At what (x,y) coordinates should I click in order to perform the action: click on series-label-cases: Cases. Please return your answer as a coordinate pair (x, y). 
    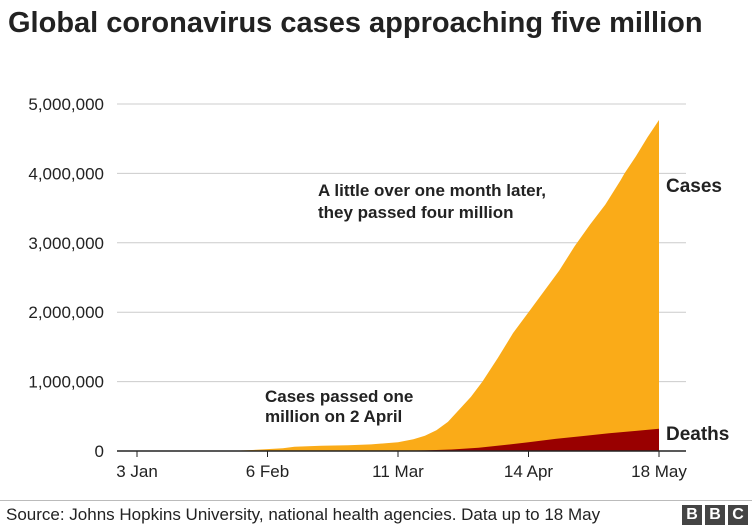
    Looking at the image, I should click on (694, 186).